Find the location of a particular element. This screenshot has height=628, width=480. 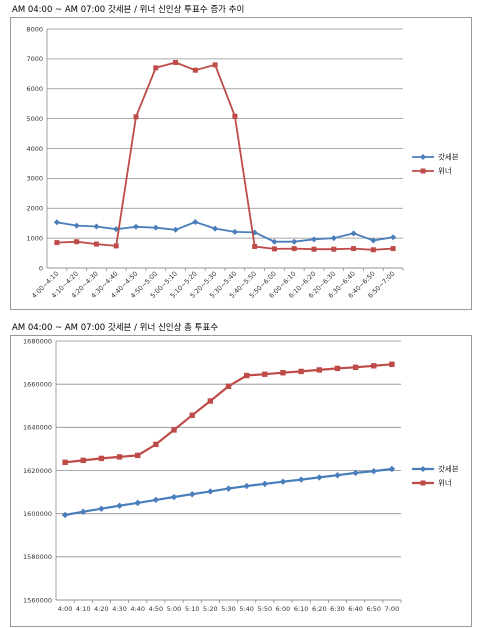

x-tick-label: 6:50 is located at coordinates (373, 609).